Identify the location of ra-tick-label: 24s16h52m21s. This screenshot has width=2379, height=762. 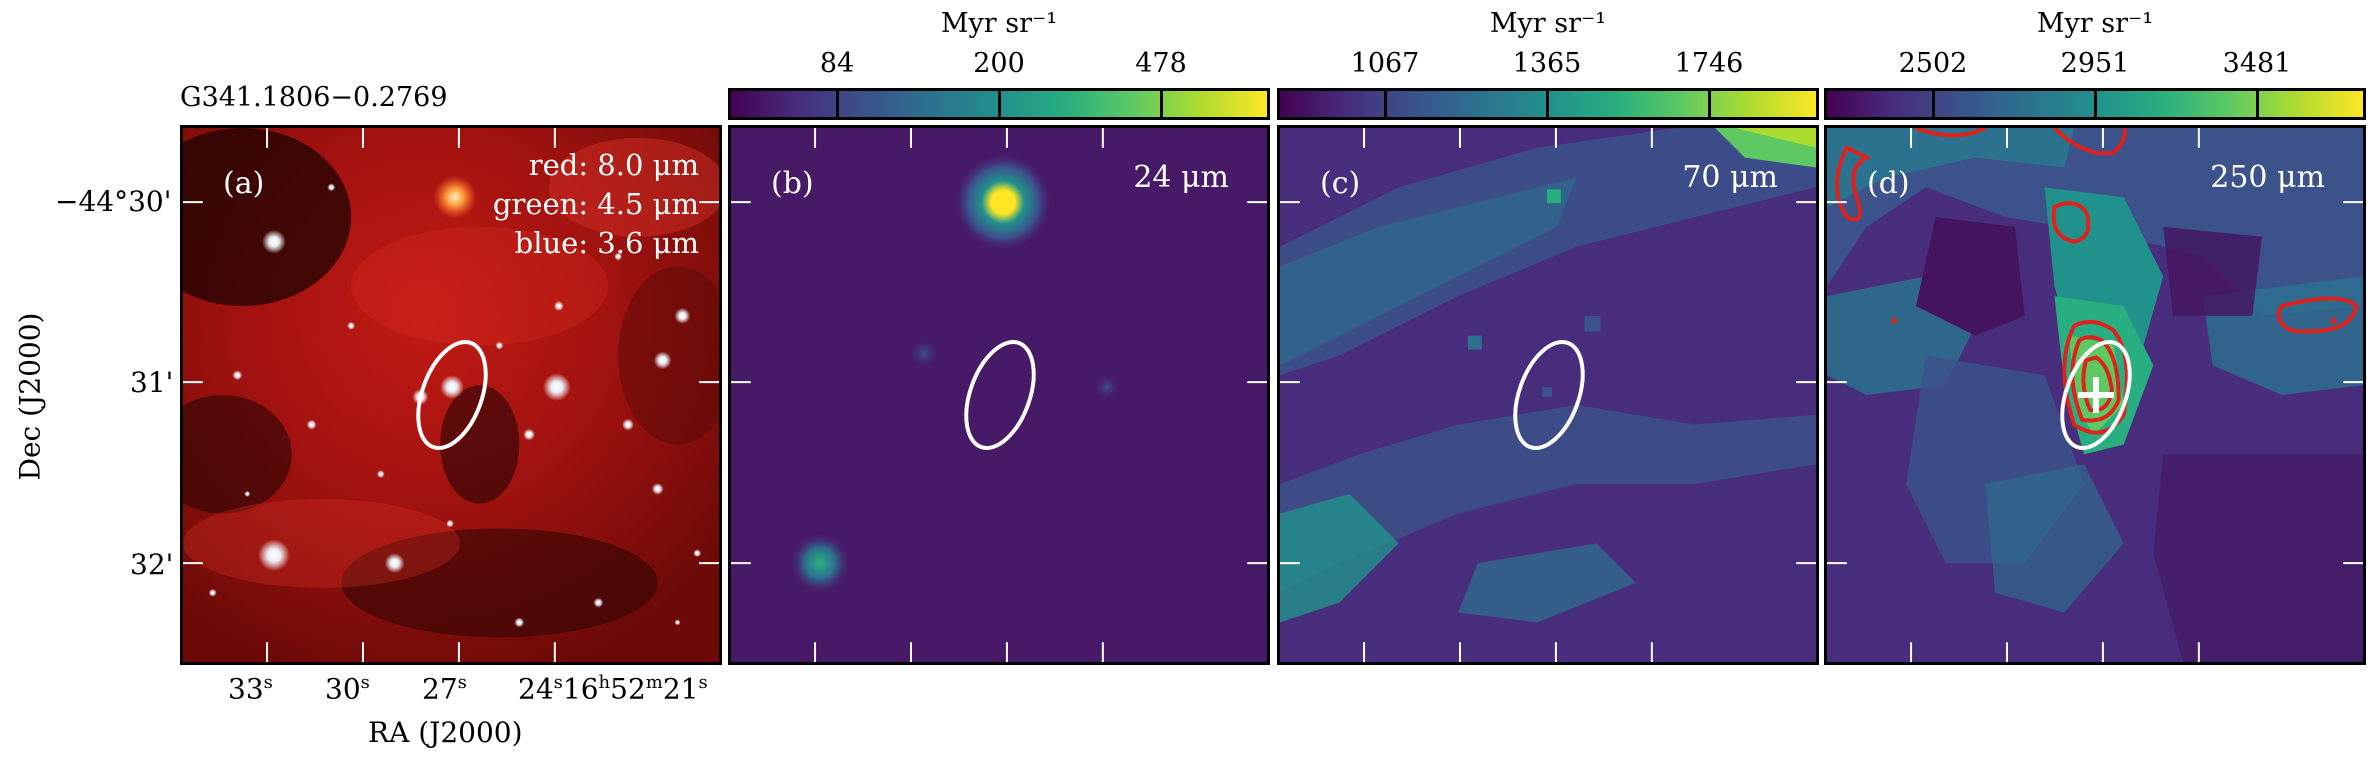
(613, 689).